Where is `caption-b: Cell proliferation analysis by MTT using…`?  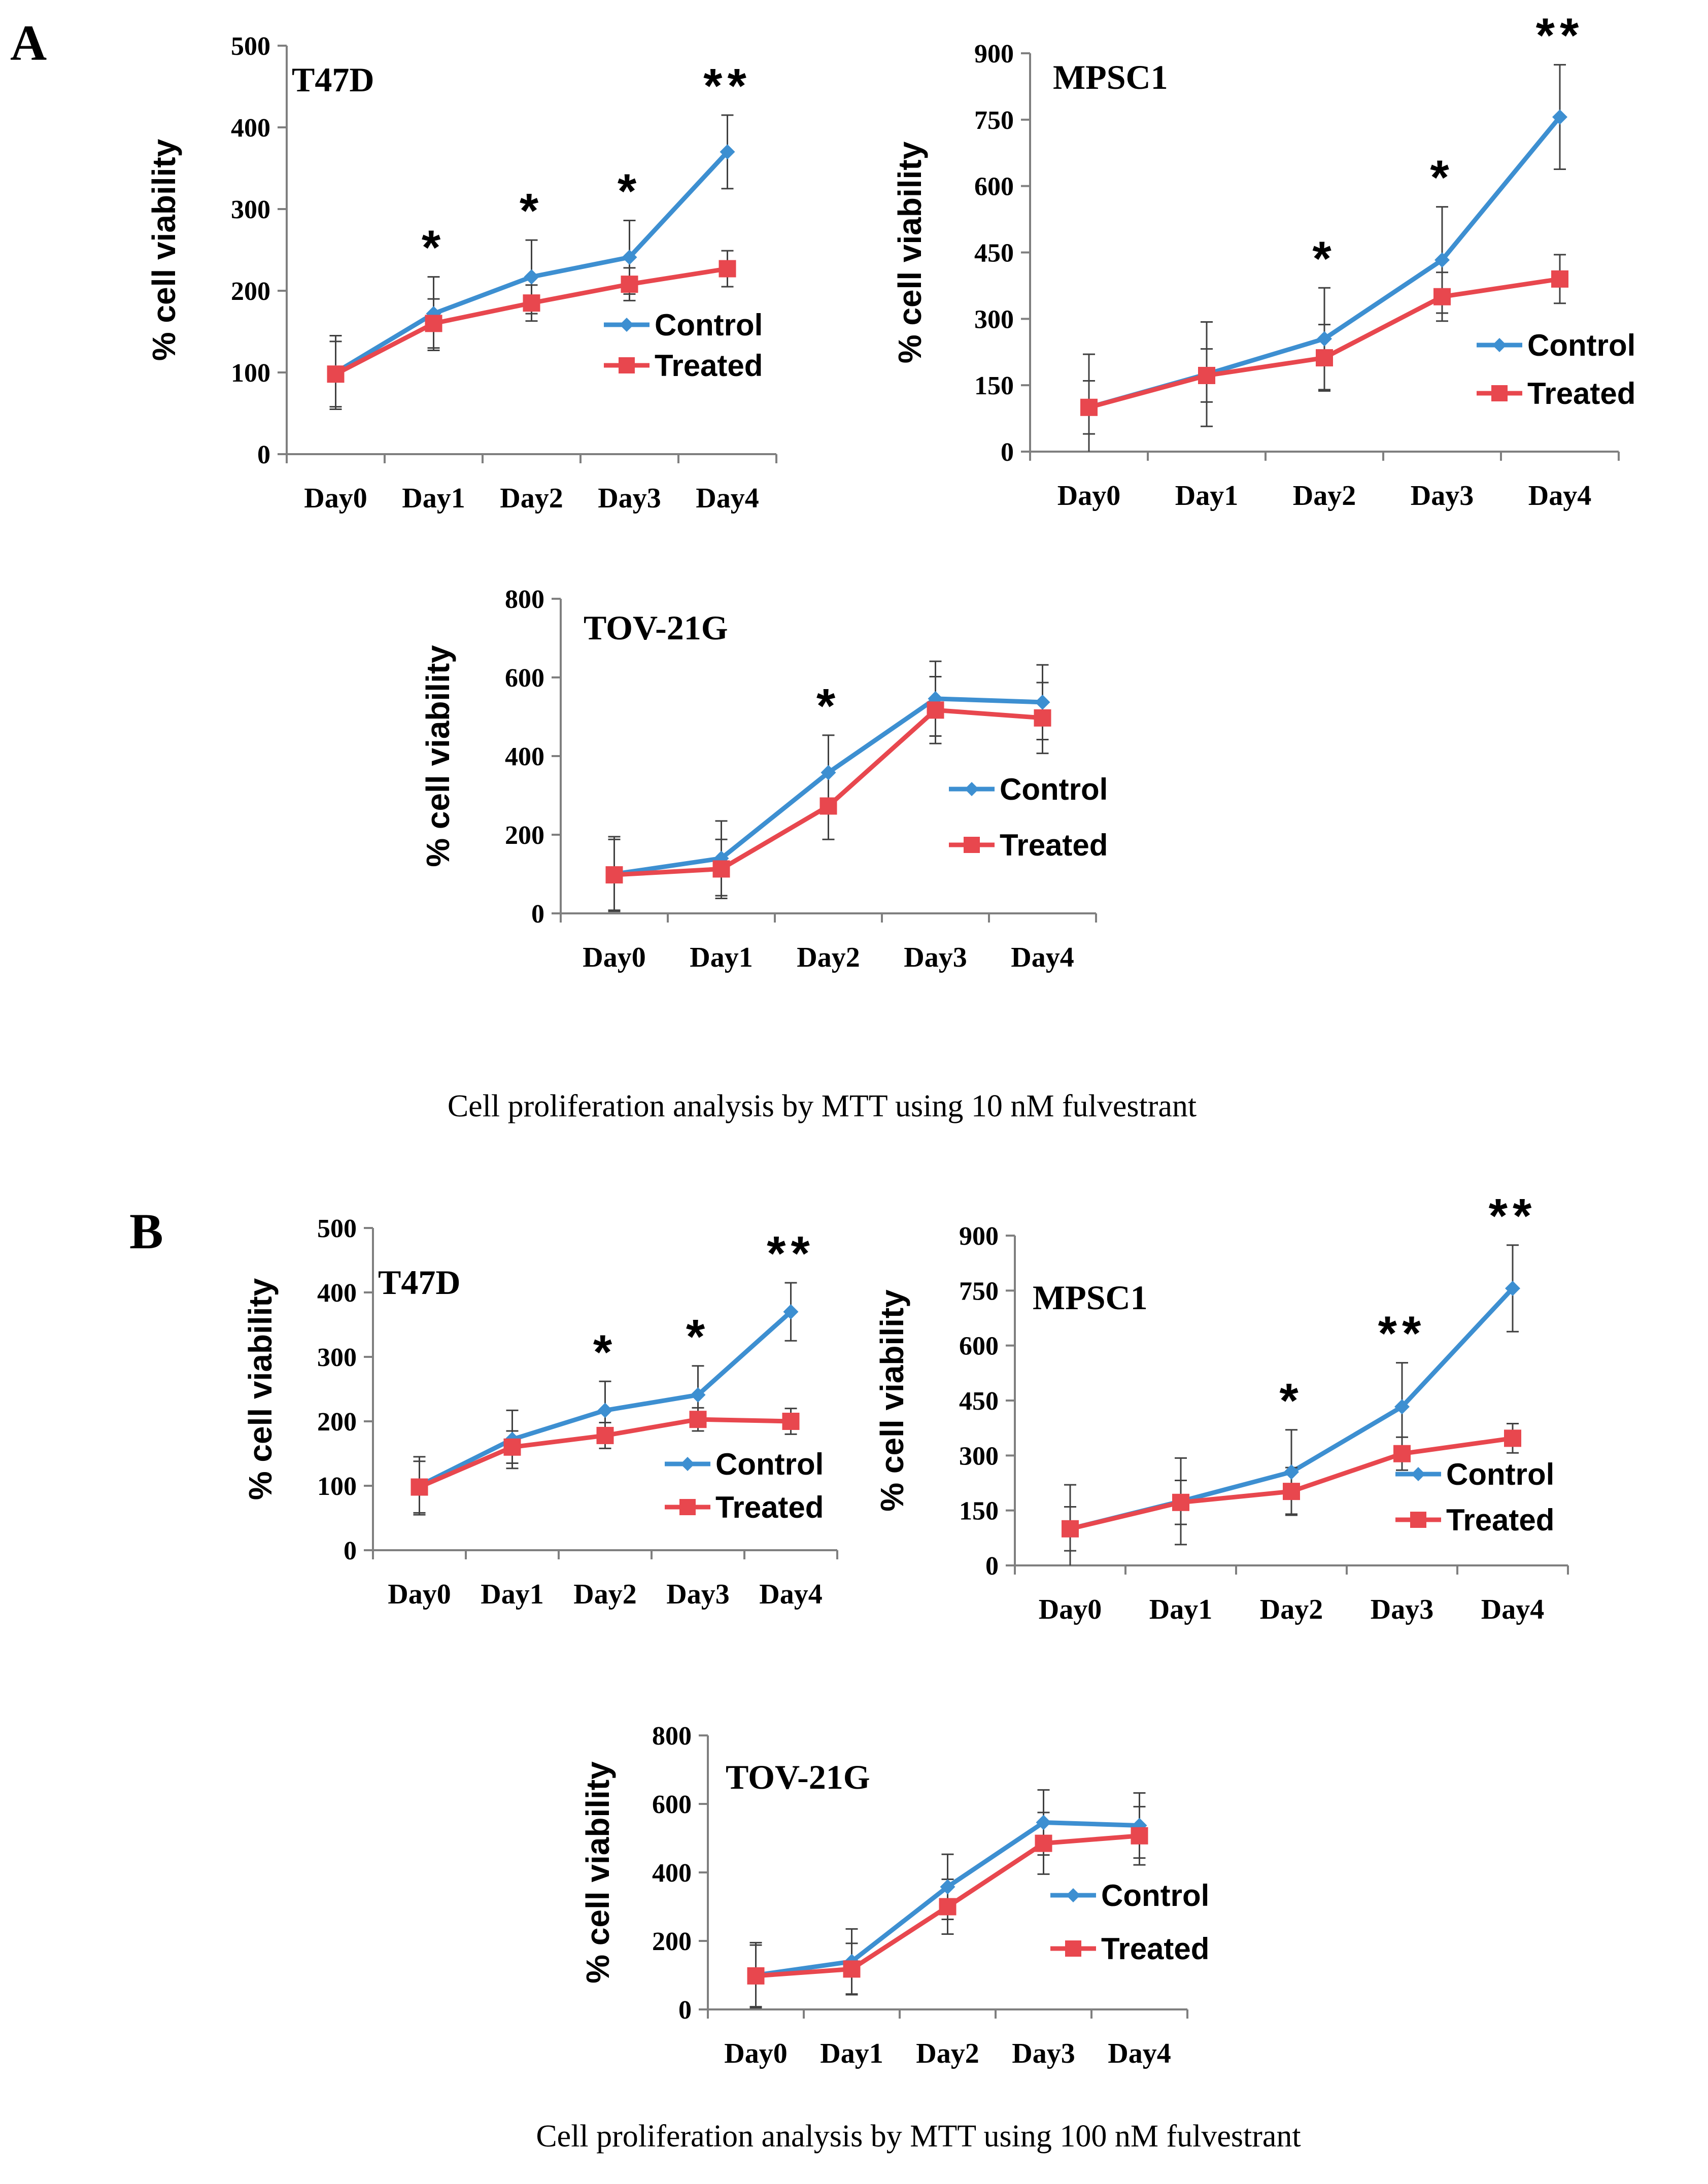 caption-b: Cell proliferation analysis by MTT using… is located at coordinates (919, 2137).